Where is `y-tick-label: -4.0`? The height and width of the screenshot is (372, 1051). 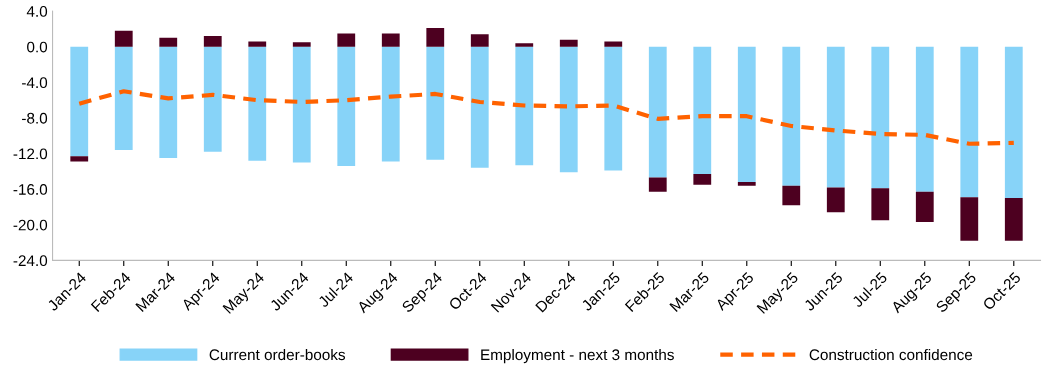
y-tick-label: -4.0 is located at coordinates (35, 83).